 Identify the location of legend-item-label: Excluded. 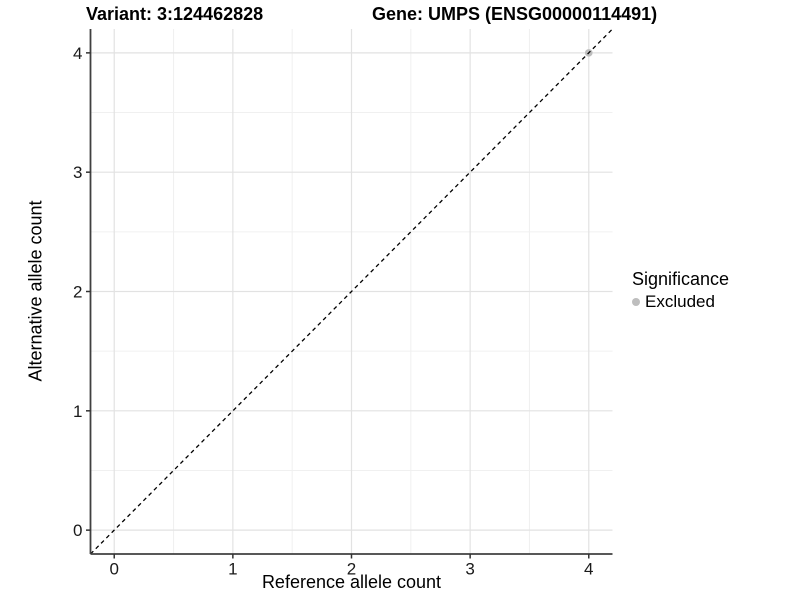
(680, 301).